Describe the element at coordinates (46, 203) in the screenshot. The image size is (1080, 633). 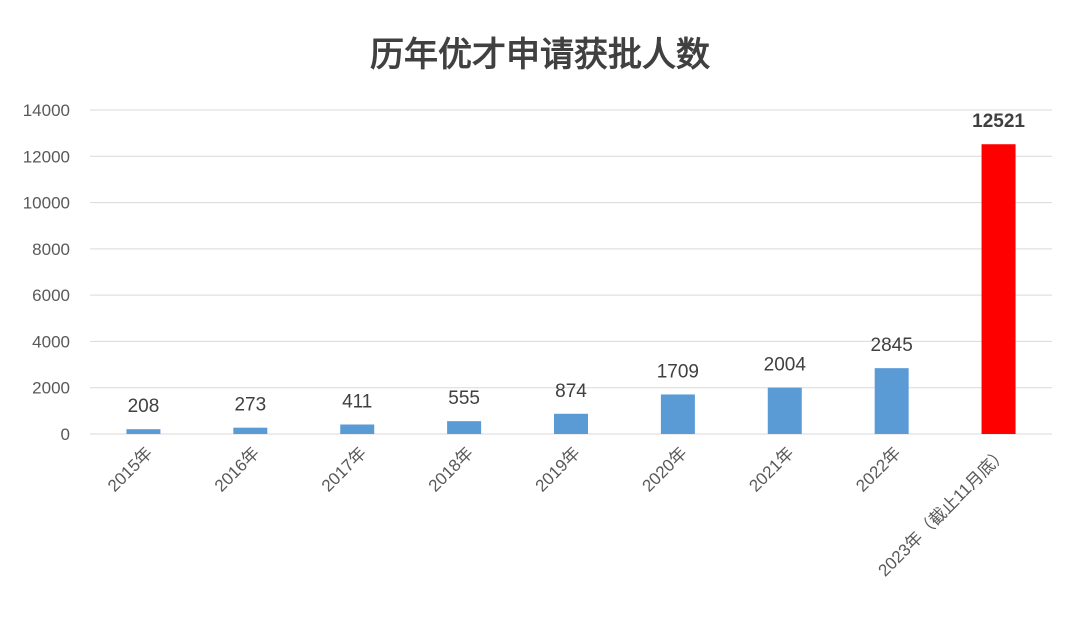
I see `y-tick-label: 10000` at that location.